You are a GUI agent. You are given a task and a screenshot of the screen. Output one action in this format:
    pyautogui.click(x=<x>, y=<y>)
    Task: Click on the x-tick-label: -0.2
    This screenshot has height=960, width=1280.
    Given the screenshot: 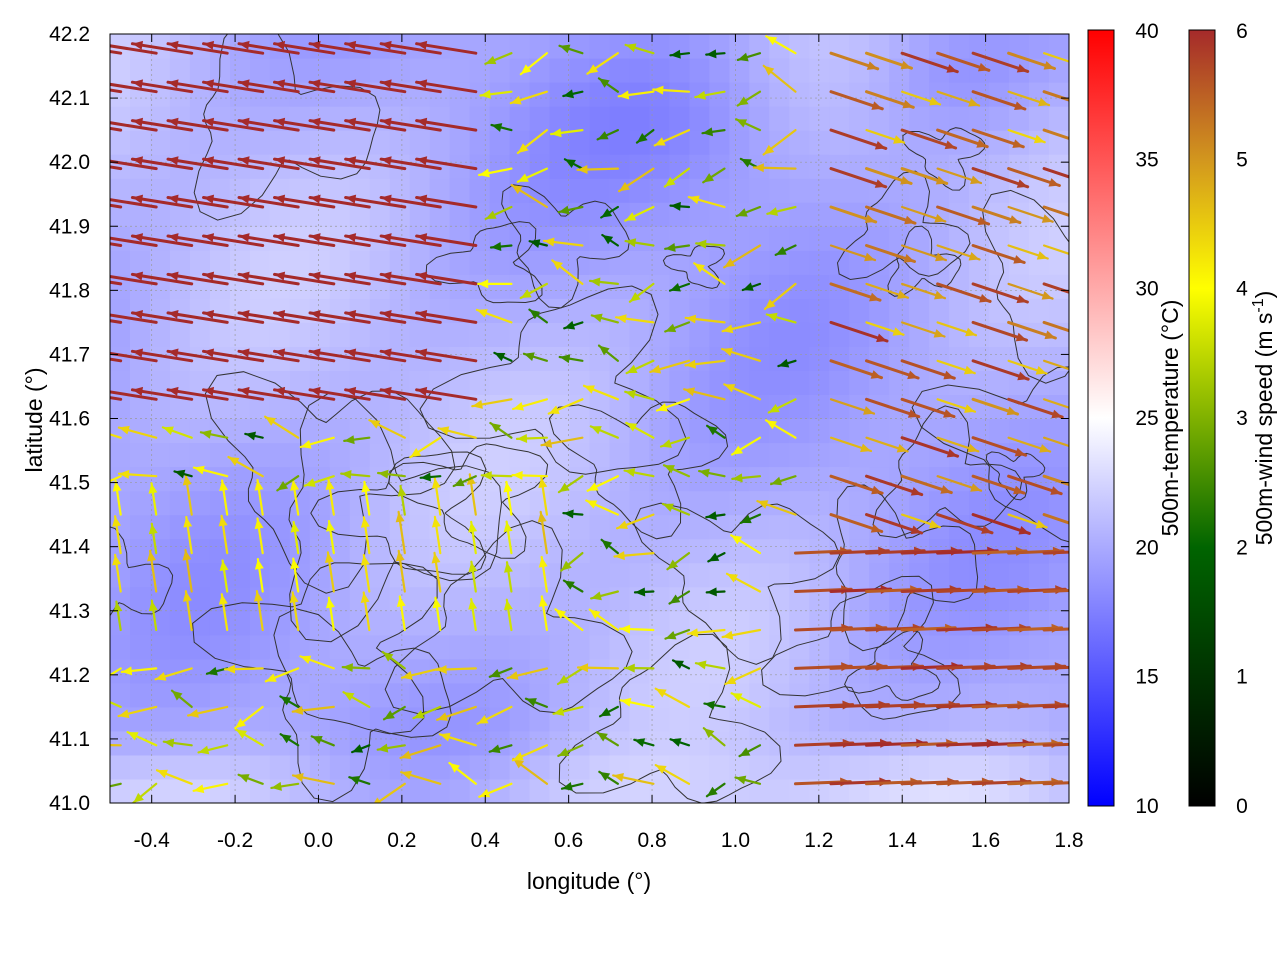 What is the action you would take?
    pyautogui.click(x=235, y=840)
    